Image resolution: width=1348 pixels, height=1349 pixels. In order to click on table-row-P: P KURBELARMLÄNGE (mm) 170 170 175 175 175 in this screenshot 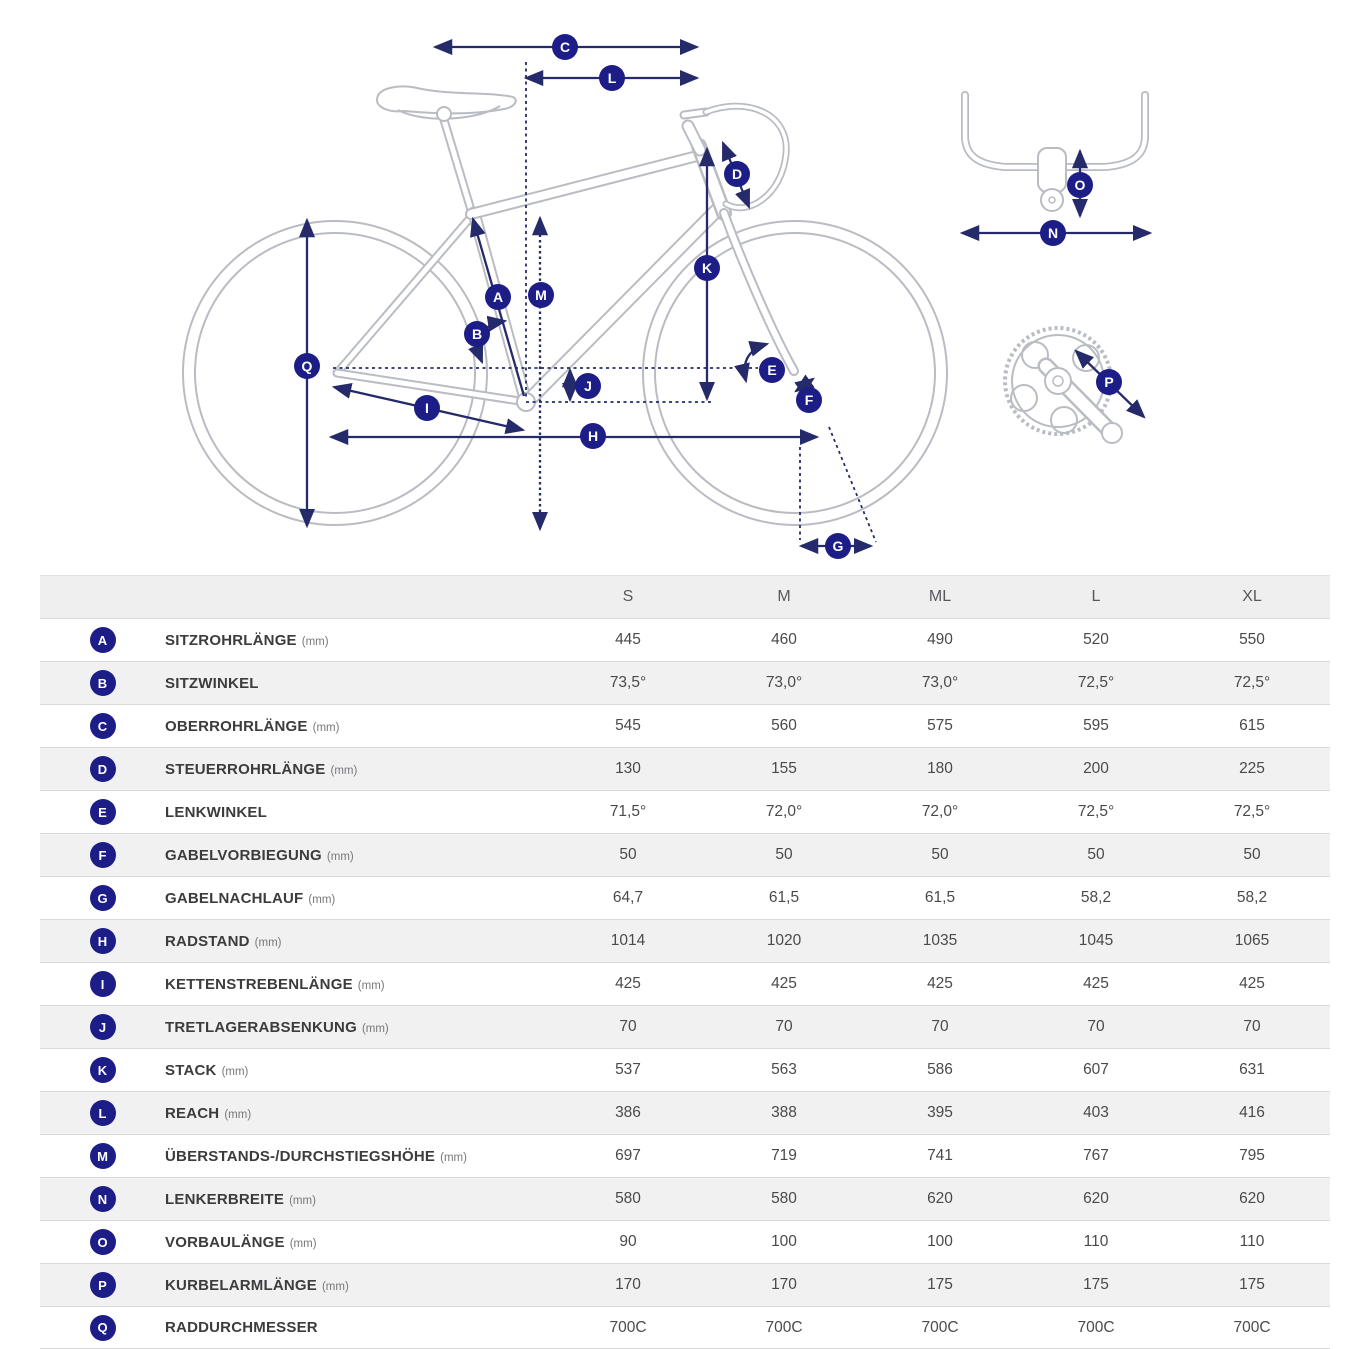, I will do `click(685, 1284)`.